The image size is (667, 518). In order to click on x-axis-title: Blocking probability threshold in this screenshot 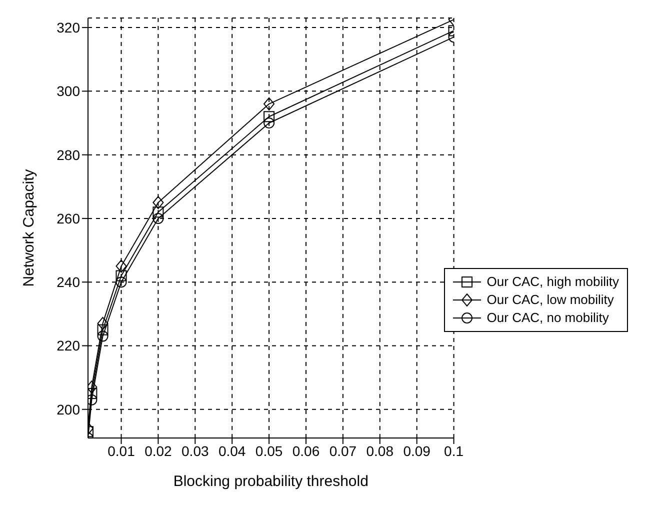, I will do `click(270, 481)`.